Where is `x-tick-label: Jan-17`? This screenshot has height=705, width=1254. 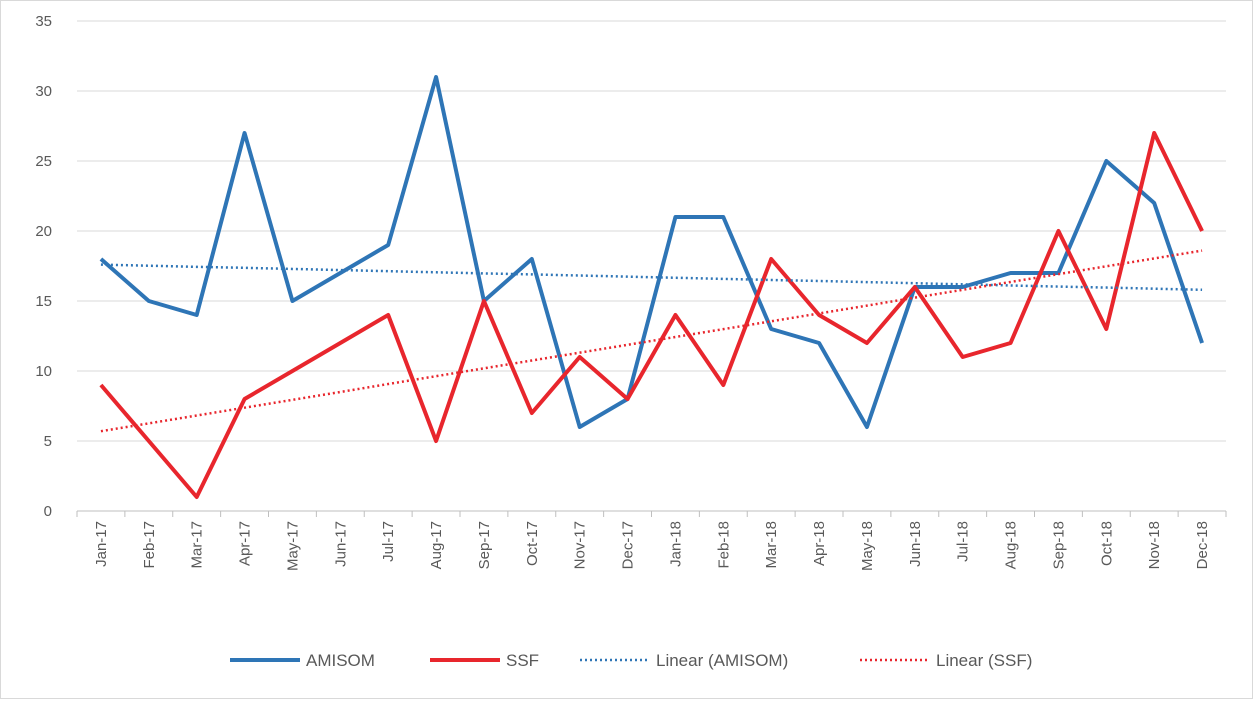
x-tick-label: Jan-17 is located at coordinates (101, 544).